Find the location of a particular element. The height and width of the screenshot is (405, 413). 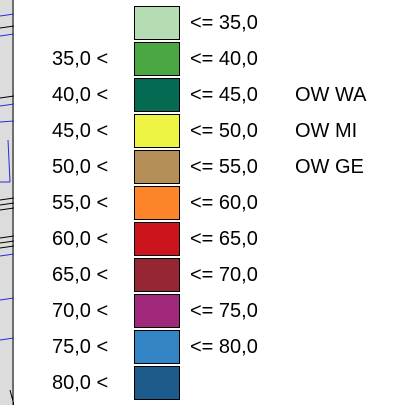

legend-row: 55,0 < <= 60,0 is located at coordinates (206, 203).